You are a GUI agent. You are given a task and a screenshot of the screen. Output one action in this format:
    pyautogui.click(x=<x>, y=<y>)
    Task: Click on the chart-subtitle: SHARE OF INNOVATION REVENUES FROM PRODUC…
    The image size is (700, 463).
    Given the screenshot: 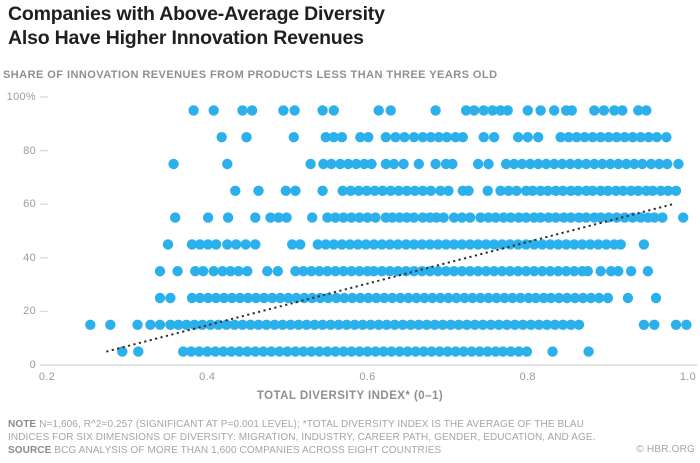 What is the action you would take?
    pyautogui.click(x=250, y=75)
    